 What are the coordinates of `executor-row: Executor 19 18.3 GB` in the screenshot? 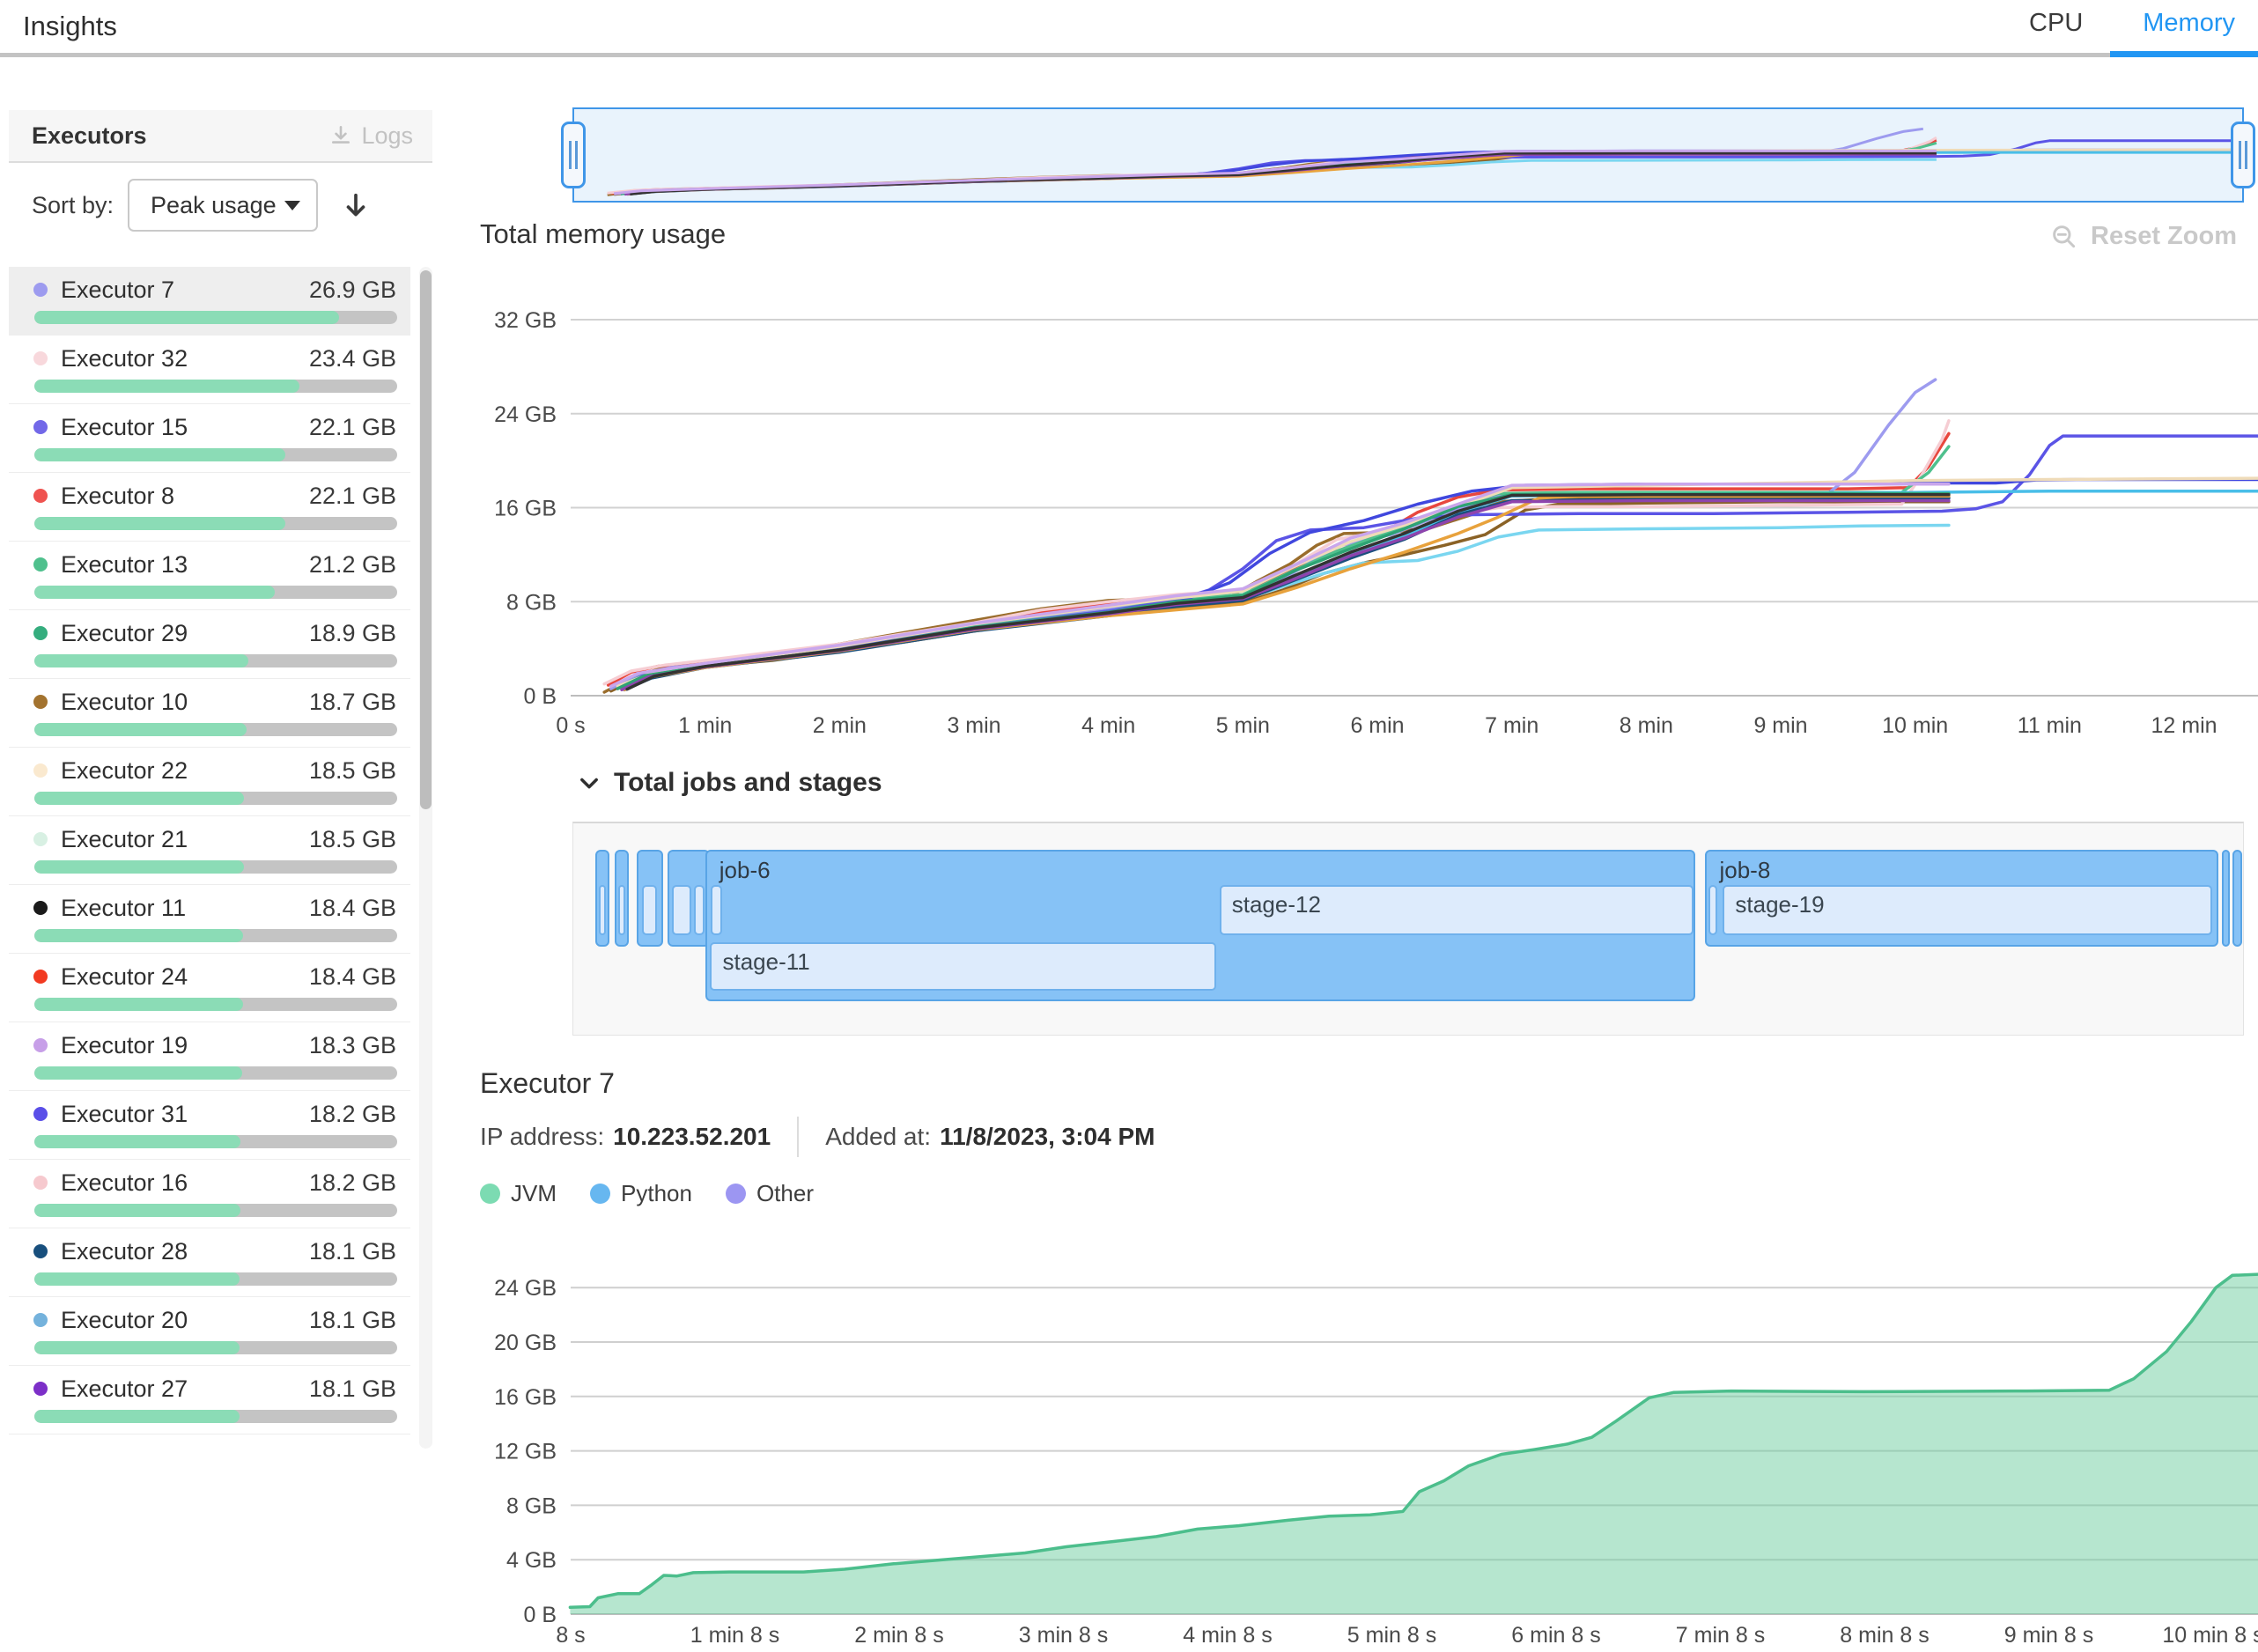 It's located at (209, 1057).